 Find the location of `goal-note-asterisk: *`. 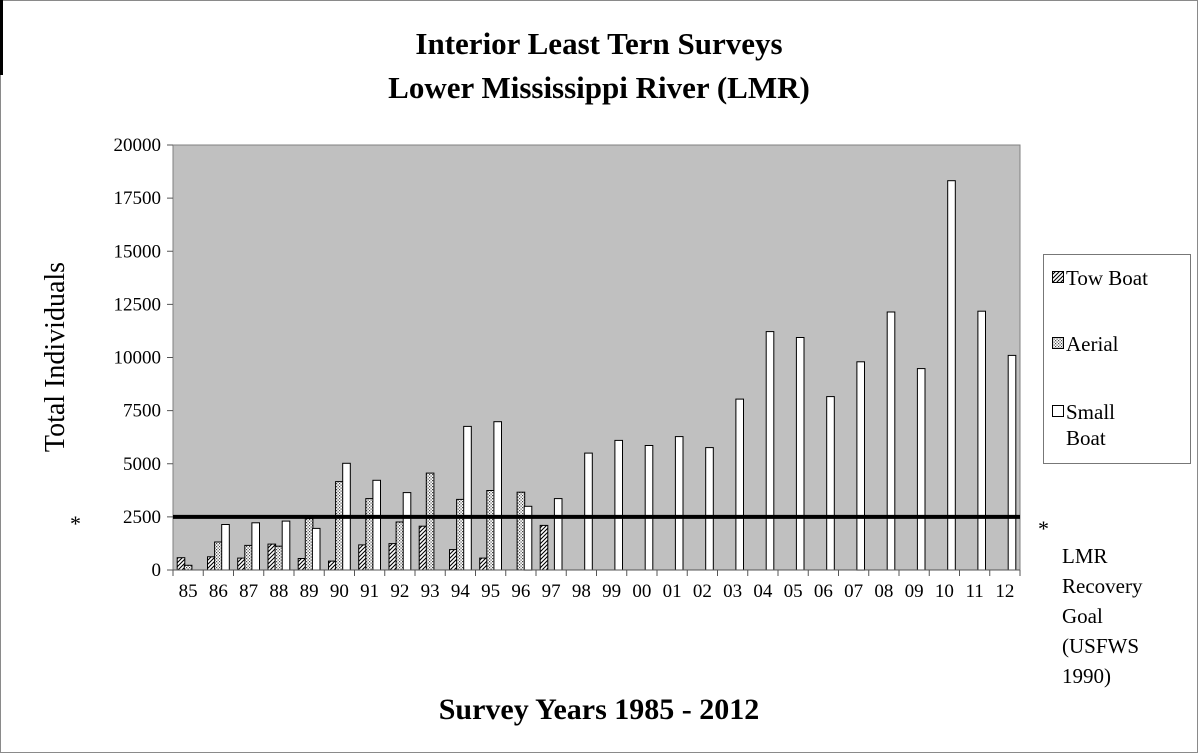

goal-note-asterisk: * is located at coordinates (1043, 528).